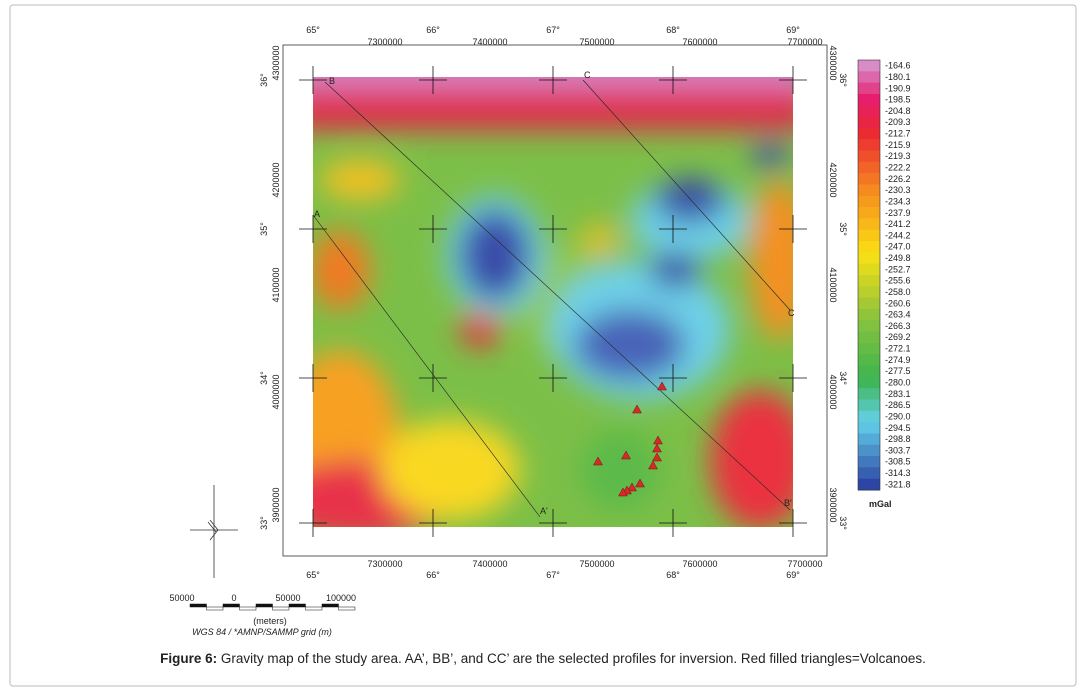 Image resolution: width=1086 pixels, height=694 pixels. I want to click on top-degree: 66°, so click(433, 30).